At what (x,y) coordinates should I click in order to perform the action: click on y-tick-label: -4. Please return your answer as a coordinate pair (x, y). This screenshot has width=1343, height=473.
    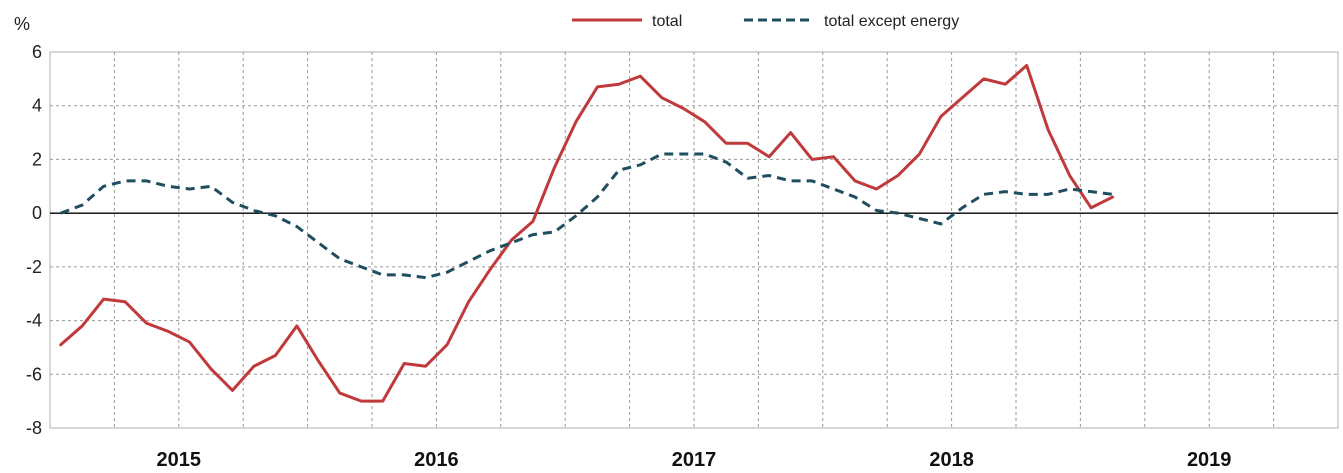
    Looking at the image, I should click on (34, 321).